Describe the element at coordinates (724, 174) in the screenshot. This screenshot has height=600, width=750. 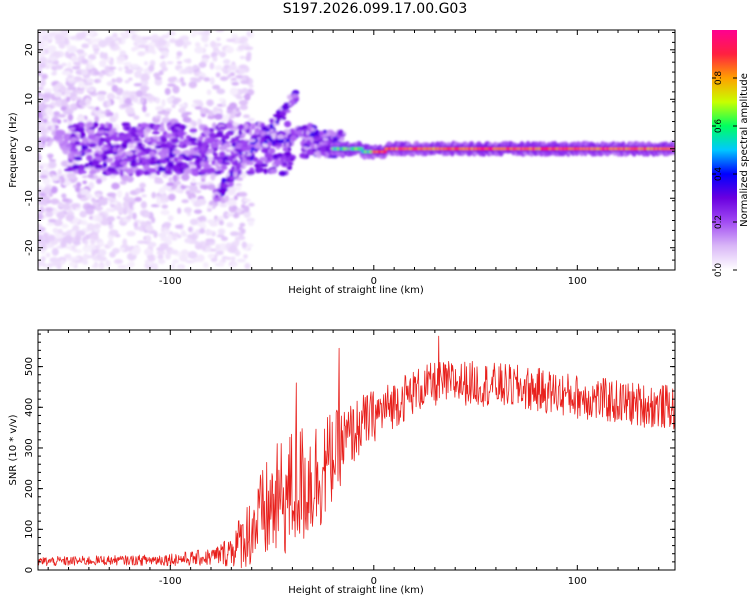
I see `colorbar-ticks: 0.0 0.2 0.4 0.6 0.8` at that location.